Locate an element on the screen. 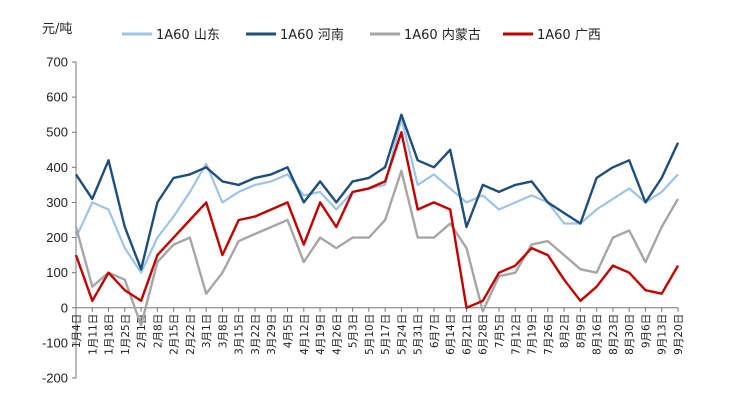  x-tick-label: 6月28日 is located at coordinates (484, 334).